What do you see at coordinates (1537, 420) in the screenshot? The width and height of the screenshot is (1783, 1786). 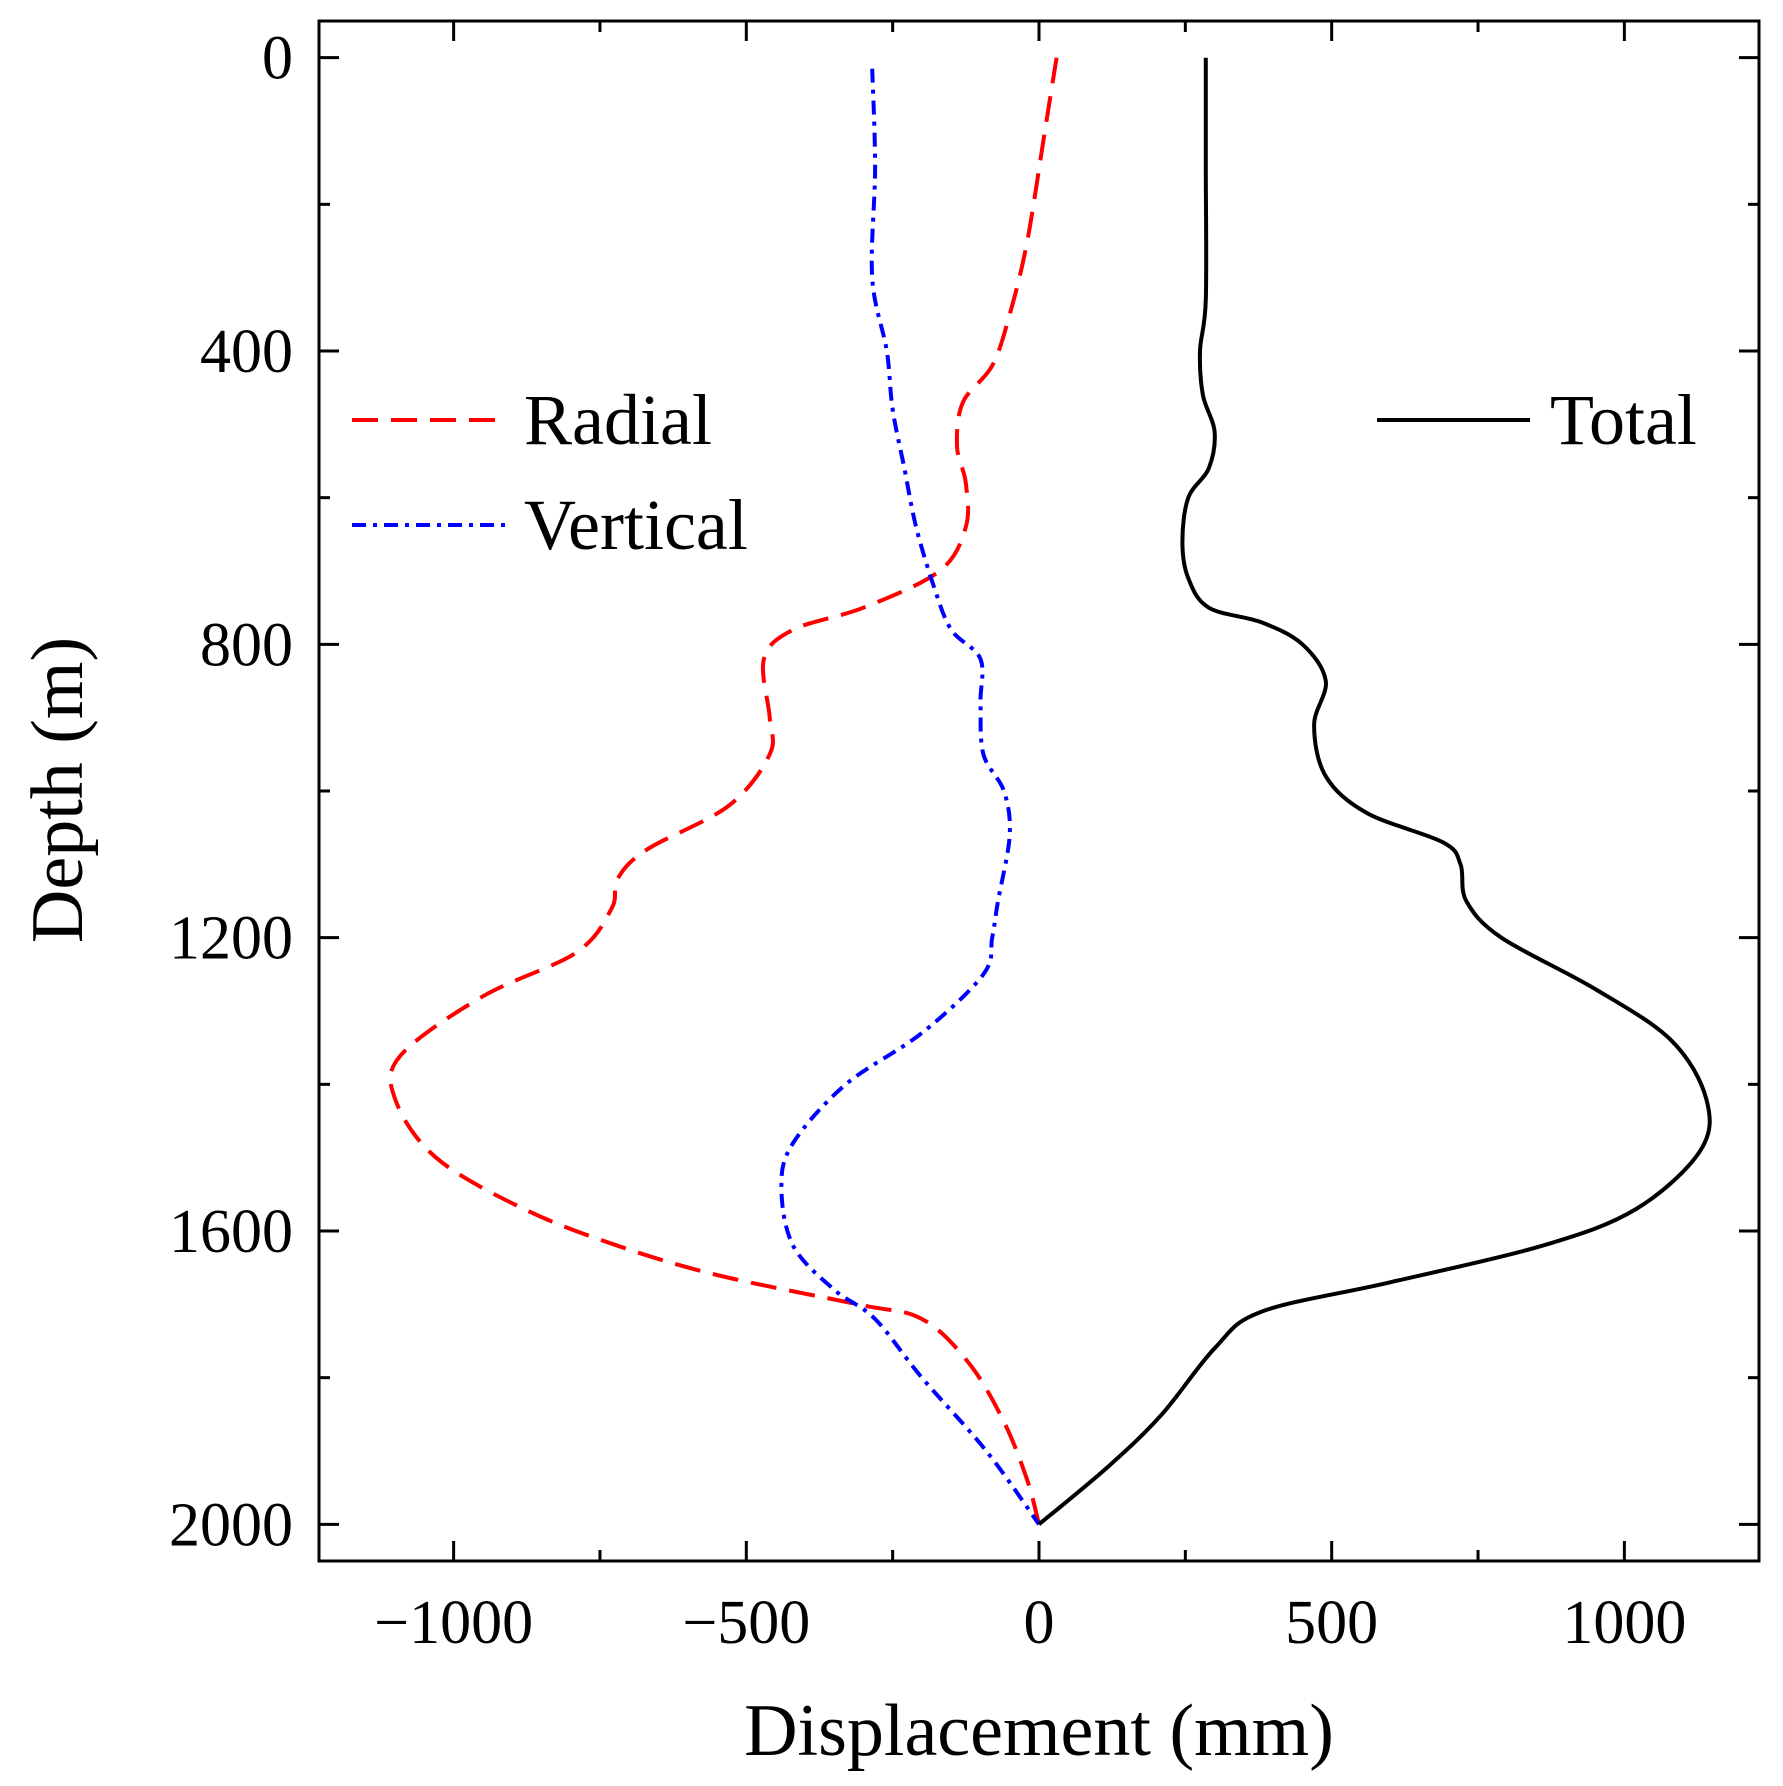 I see `legend-right: Total` at bounding box center [1537, 420].